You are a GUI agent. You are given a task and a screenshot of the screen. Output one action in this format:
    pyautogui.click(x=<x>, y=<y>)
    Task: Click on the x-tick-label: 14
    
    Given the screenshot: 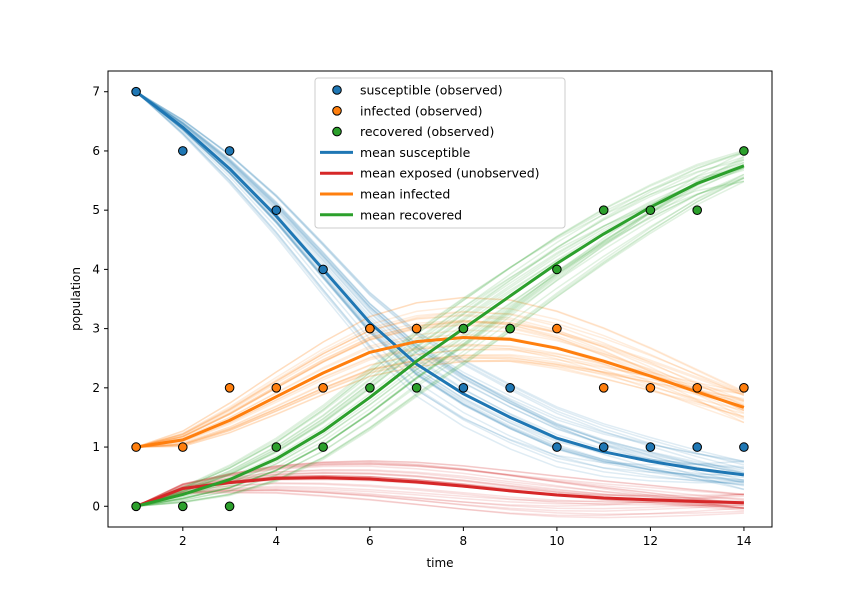 What is the action you would take?
    pyautogui.click(x=743, y=541)
    